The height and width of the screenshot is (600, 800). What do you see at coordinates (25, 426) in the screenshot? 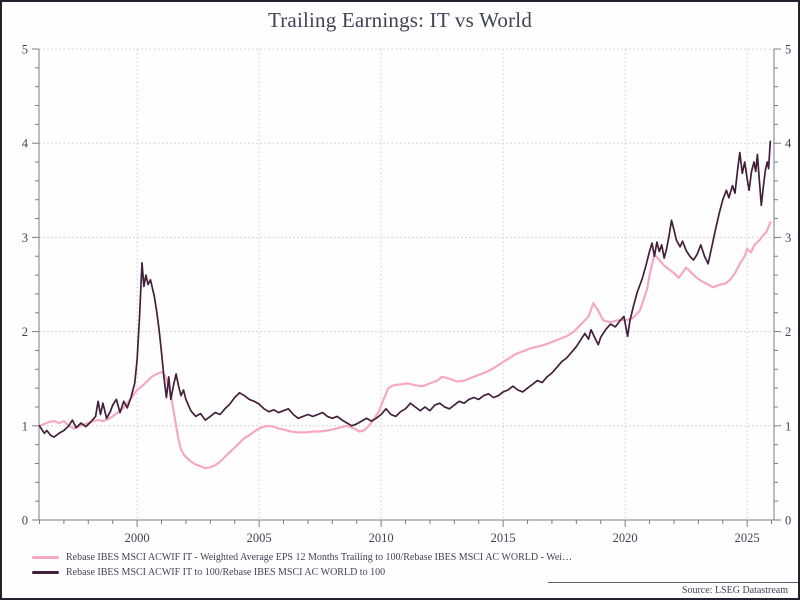
I see `y-axis-label-left: 1` at bounding box center [25, 426].